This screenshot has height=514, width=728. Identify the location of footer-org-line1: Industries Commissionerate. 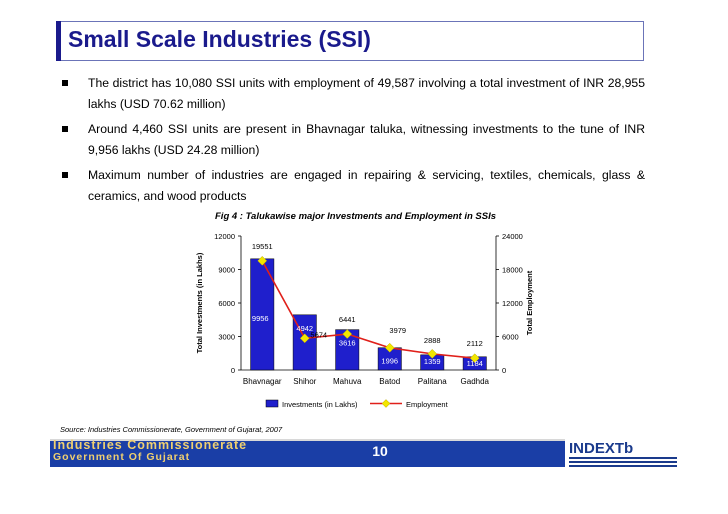
(150, 445).